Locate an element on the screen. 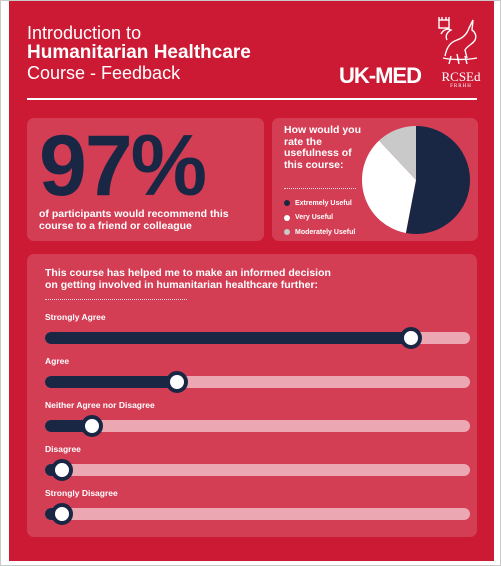  bar-label: Agree is located at coordinates (57, 361).